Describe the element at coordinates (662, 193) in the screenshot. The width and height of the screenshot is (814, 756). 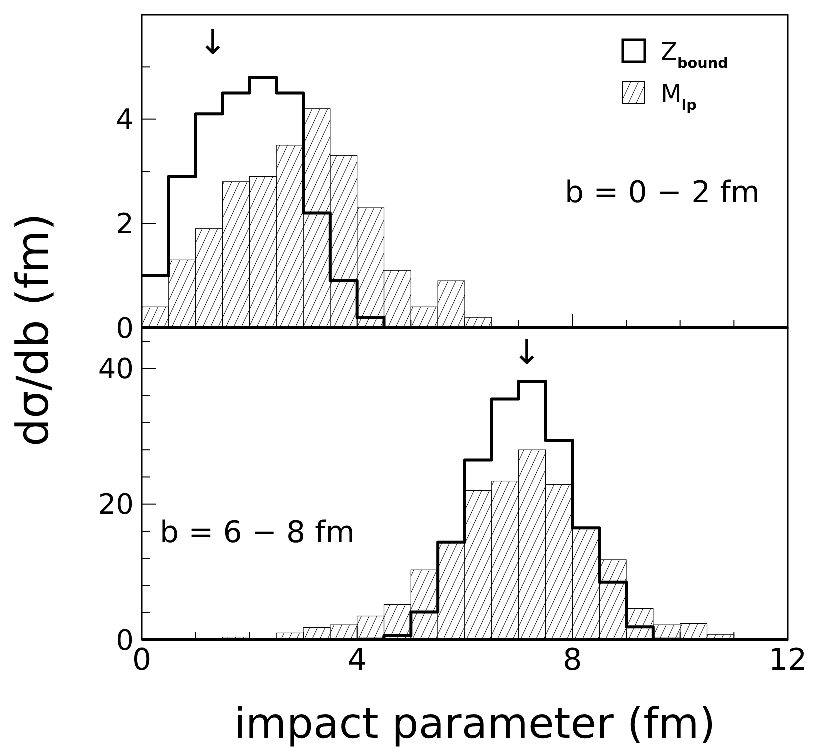
I see `annotation: b = 0 − 2 fm` at that location.